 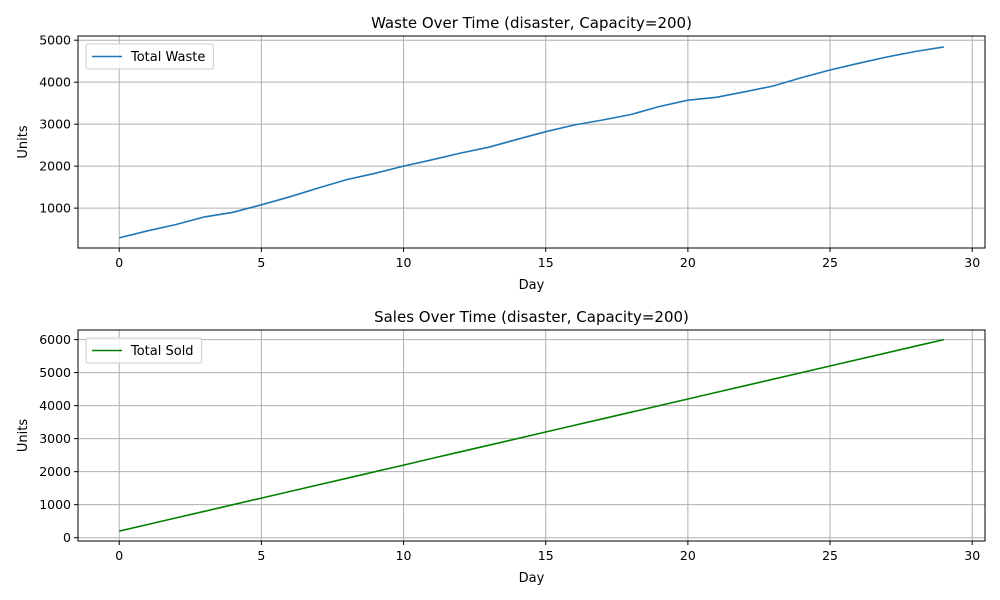 What do you see at coordinates (55, 339) in the screenshot?
I see `y-tick-label: 6000` at bounding box center [55, 339].